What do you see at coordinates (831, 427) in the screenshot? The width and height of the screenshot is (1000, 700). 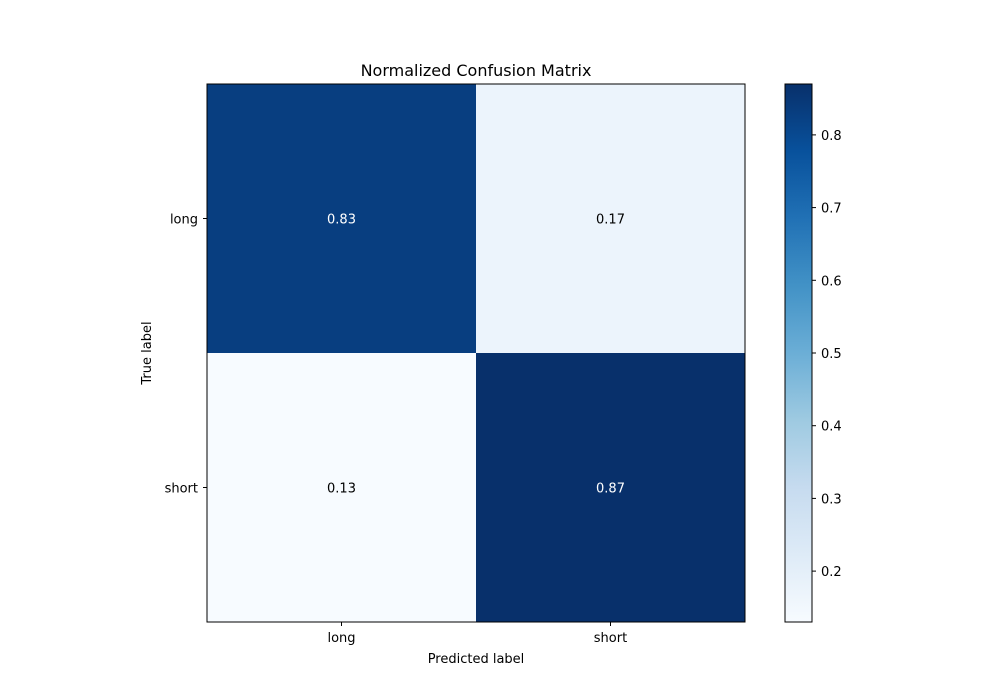 I see `colorbar-tick-label: 0.4` at bounding box center [831, 427].